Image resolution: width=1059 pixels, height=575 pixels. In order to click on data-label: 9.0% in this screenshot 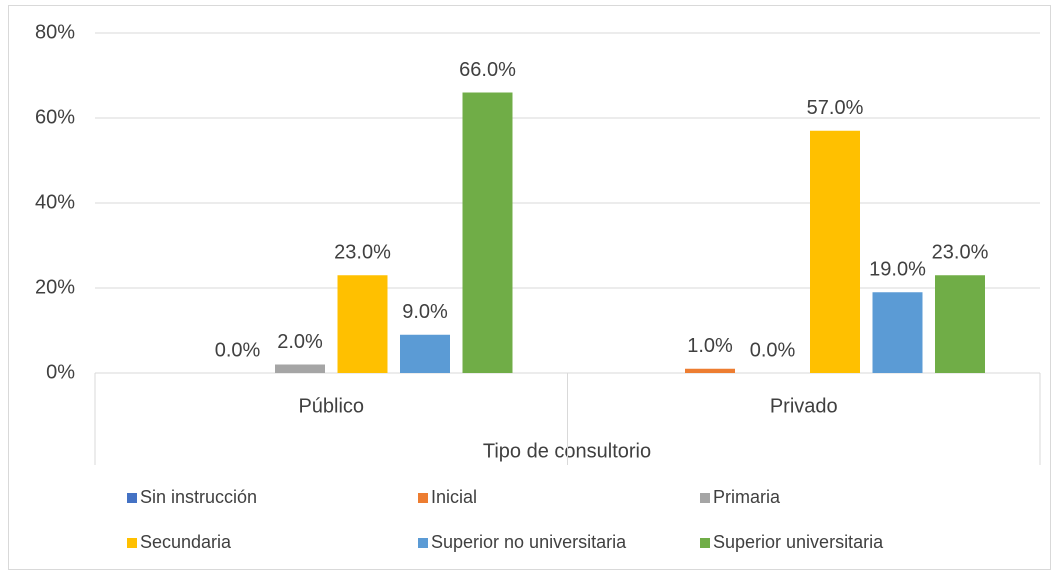, I will do `click(425, 312)`.